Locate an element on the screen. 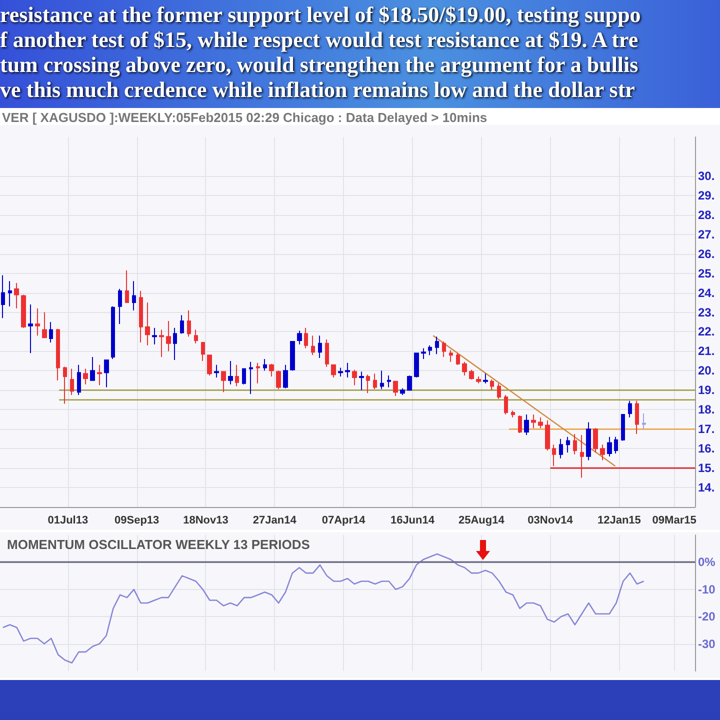 The image size is (720, 720). y-tick-label: 0% is located at coordinates (707, 562).